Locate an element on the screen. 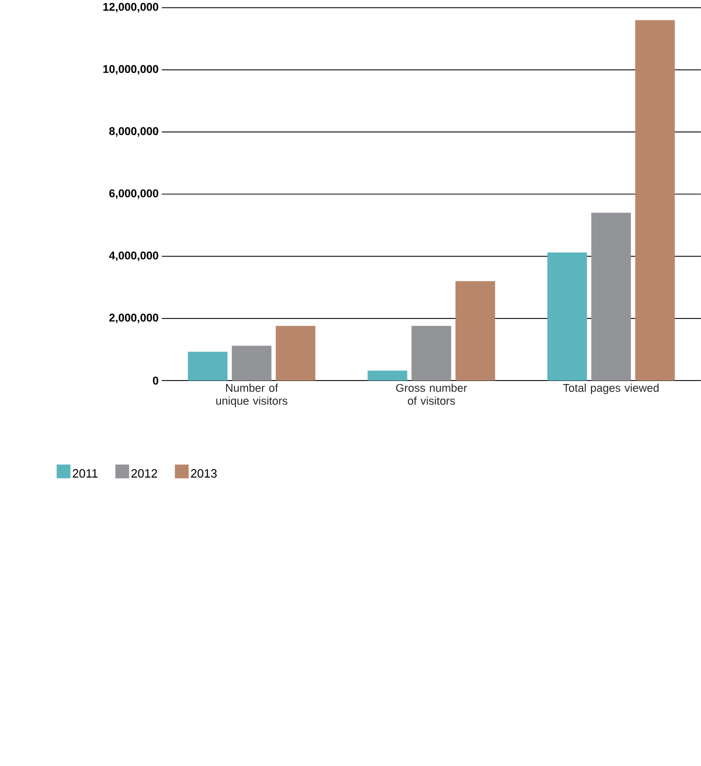 Image resolution: width=701 pixels, height=766 pixels. y-tick-label: 2,000,000 is located at coordinates (133, 319).